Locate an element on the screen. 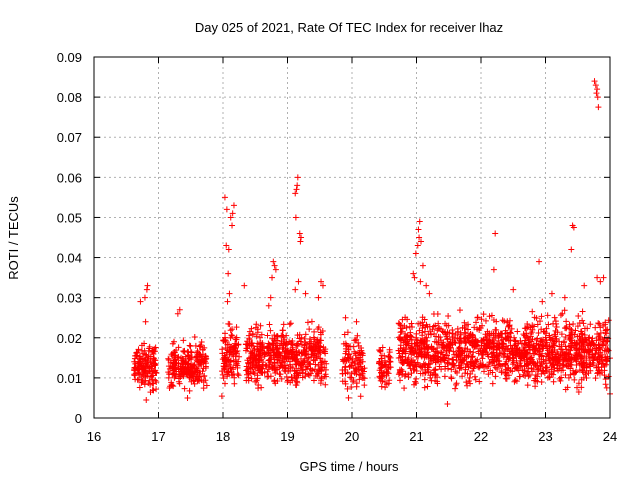  x-tick-label-16: 16 is located at coordinates (94, 436).